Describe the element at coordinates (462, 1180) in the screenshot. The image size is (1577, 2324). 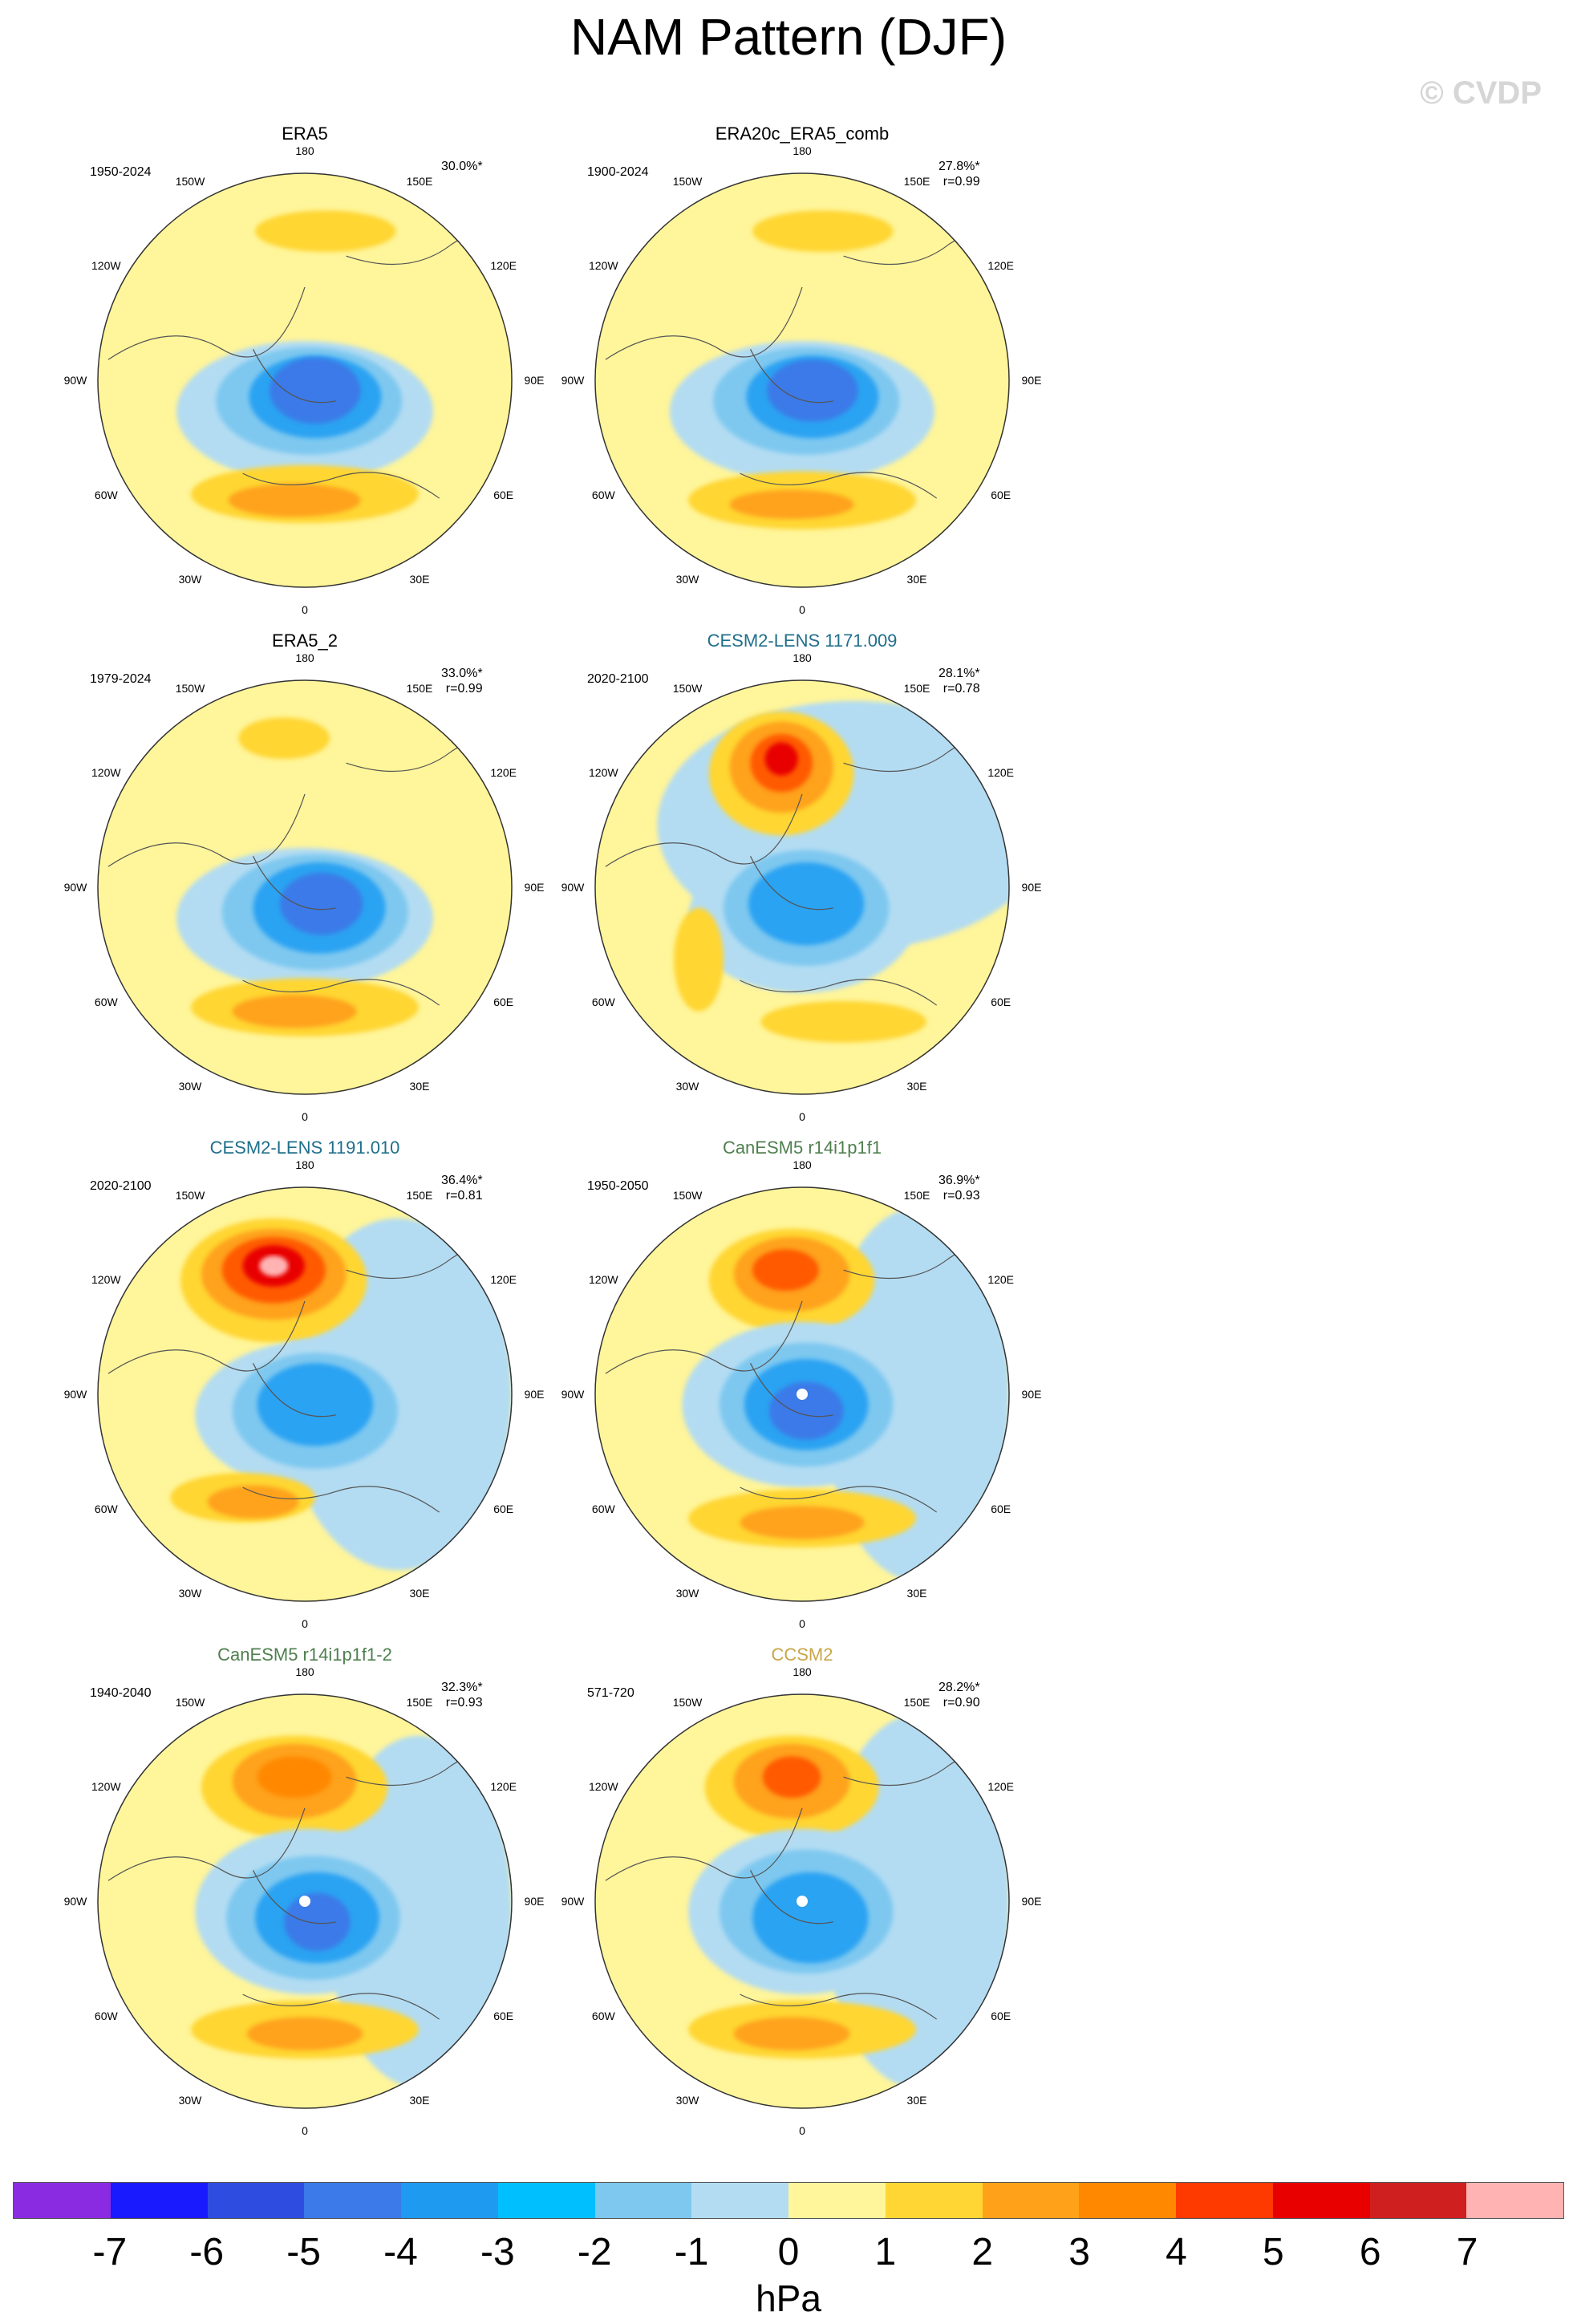
I see `explained-variance: 36.4%*` at that location.